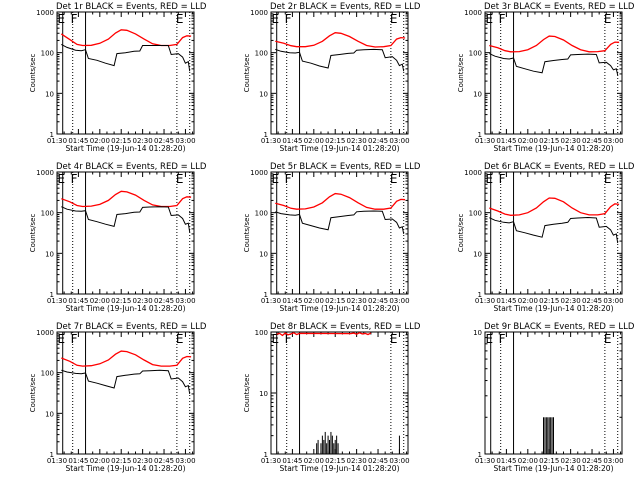 The image size is (640, 480). What do you see at coordinates (345, 7) in the screenshot?
I see `panel-title: Det 2r BLACK = Events, RED = LLD` at bounding box center [345, 7].